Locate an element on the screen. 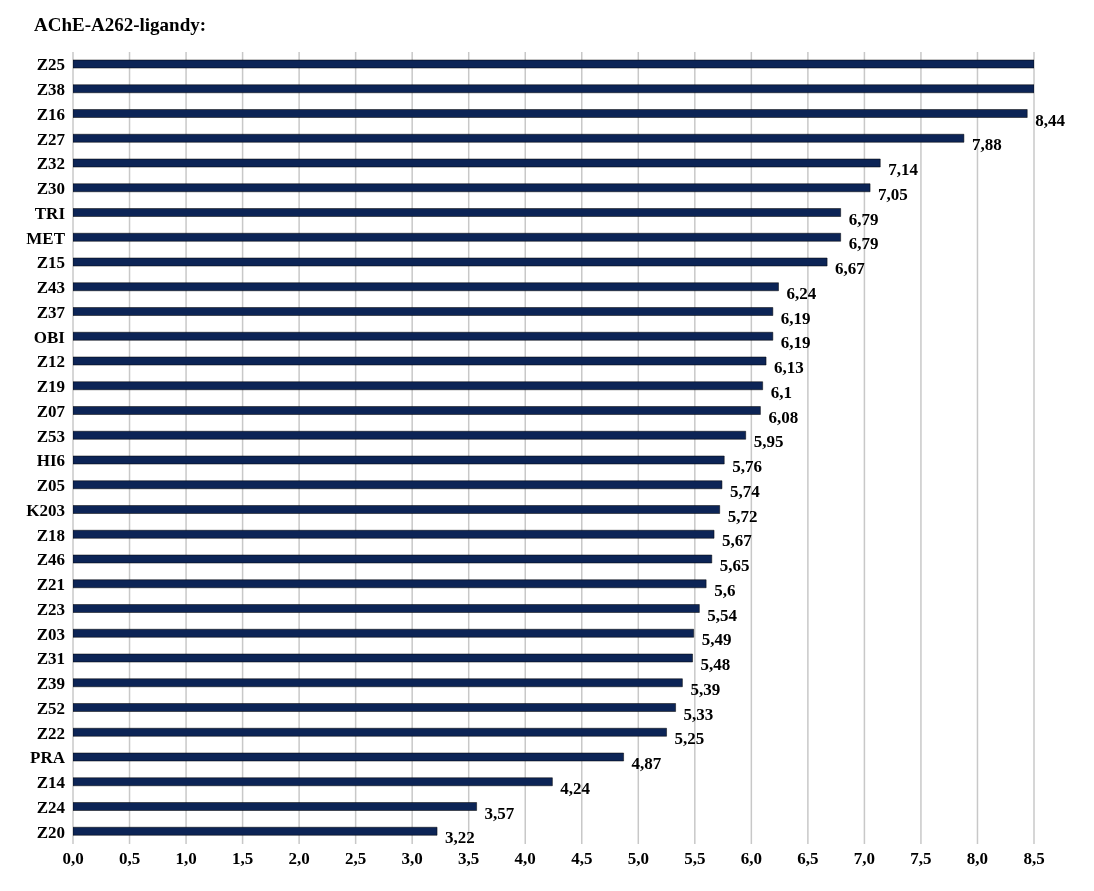  y-tick-label: Z18 is located at coordinates (50, 535).